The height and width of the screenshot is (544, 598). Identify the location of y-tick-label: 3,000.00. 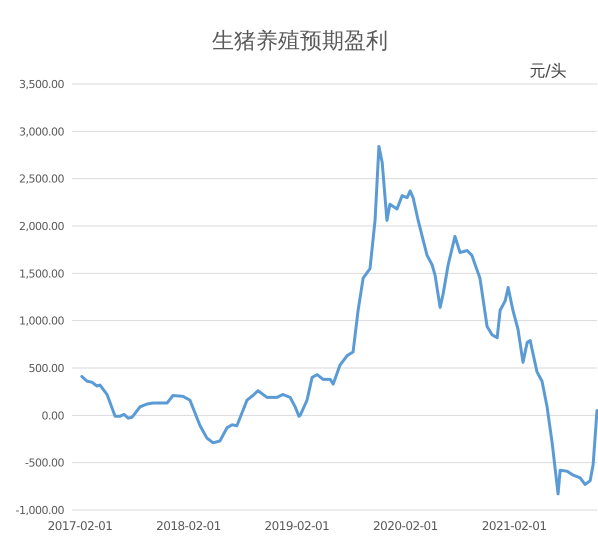
(41, 131).